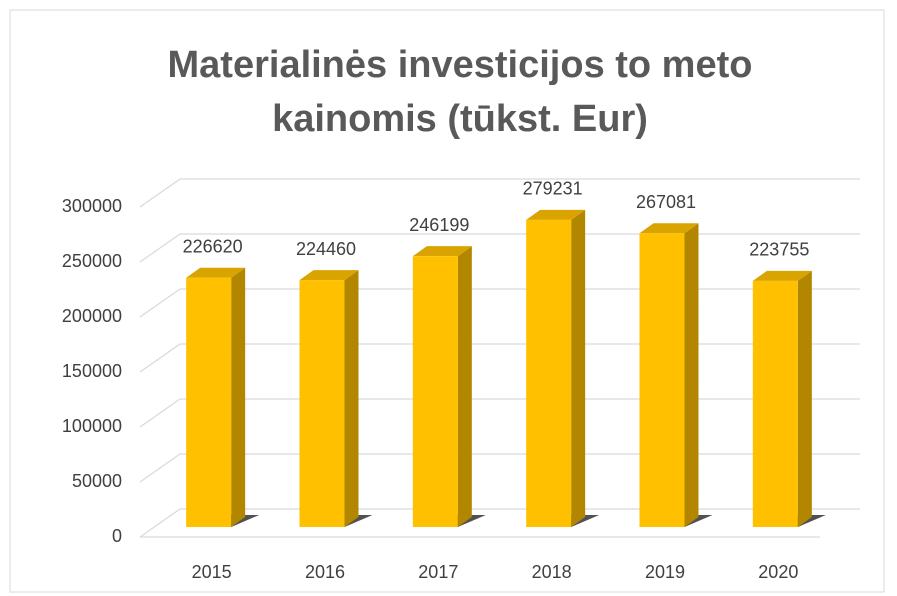 This screenshot has width=897, height=596. Describe the element at coordinates (439, 225) in the screenshot. I see `data-label: 246199` at that location.